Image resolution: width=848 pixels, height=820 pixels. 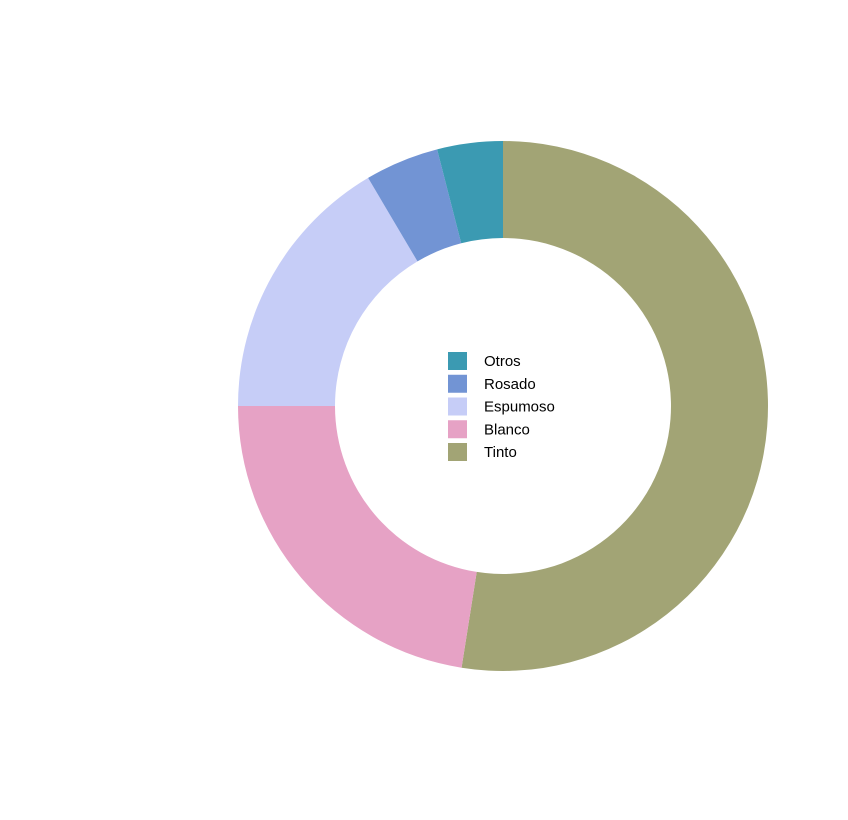 I want to click on legend-item-otros: Otros, so click(x=484, y=361).